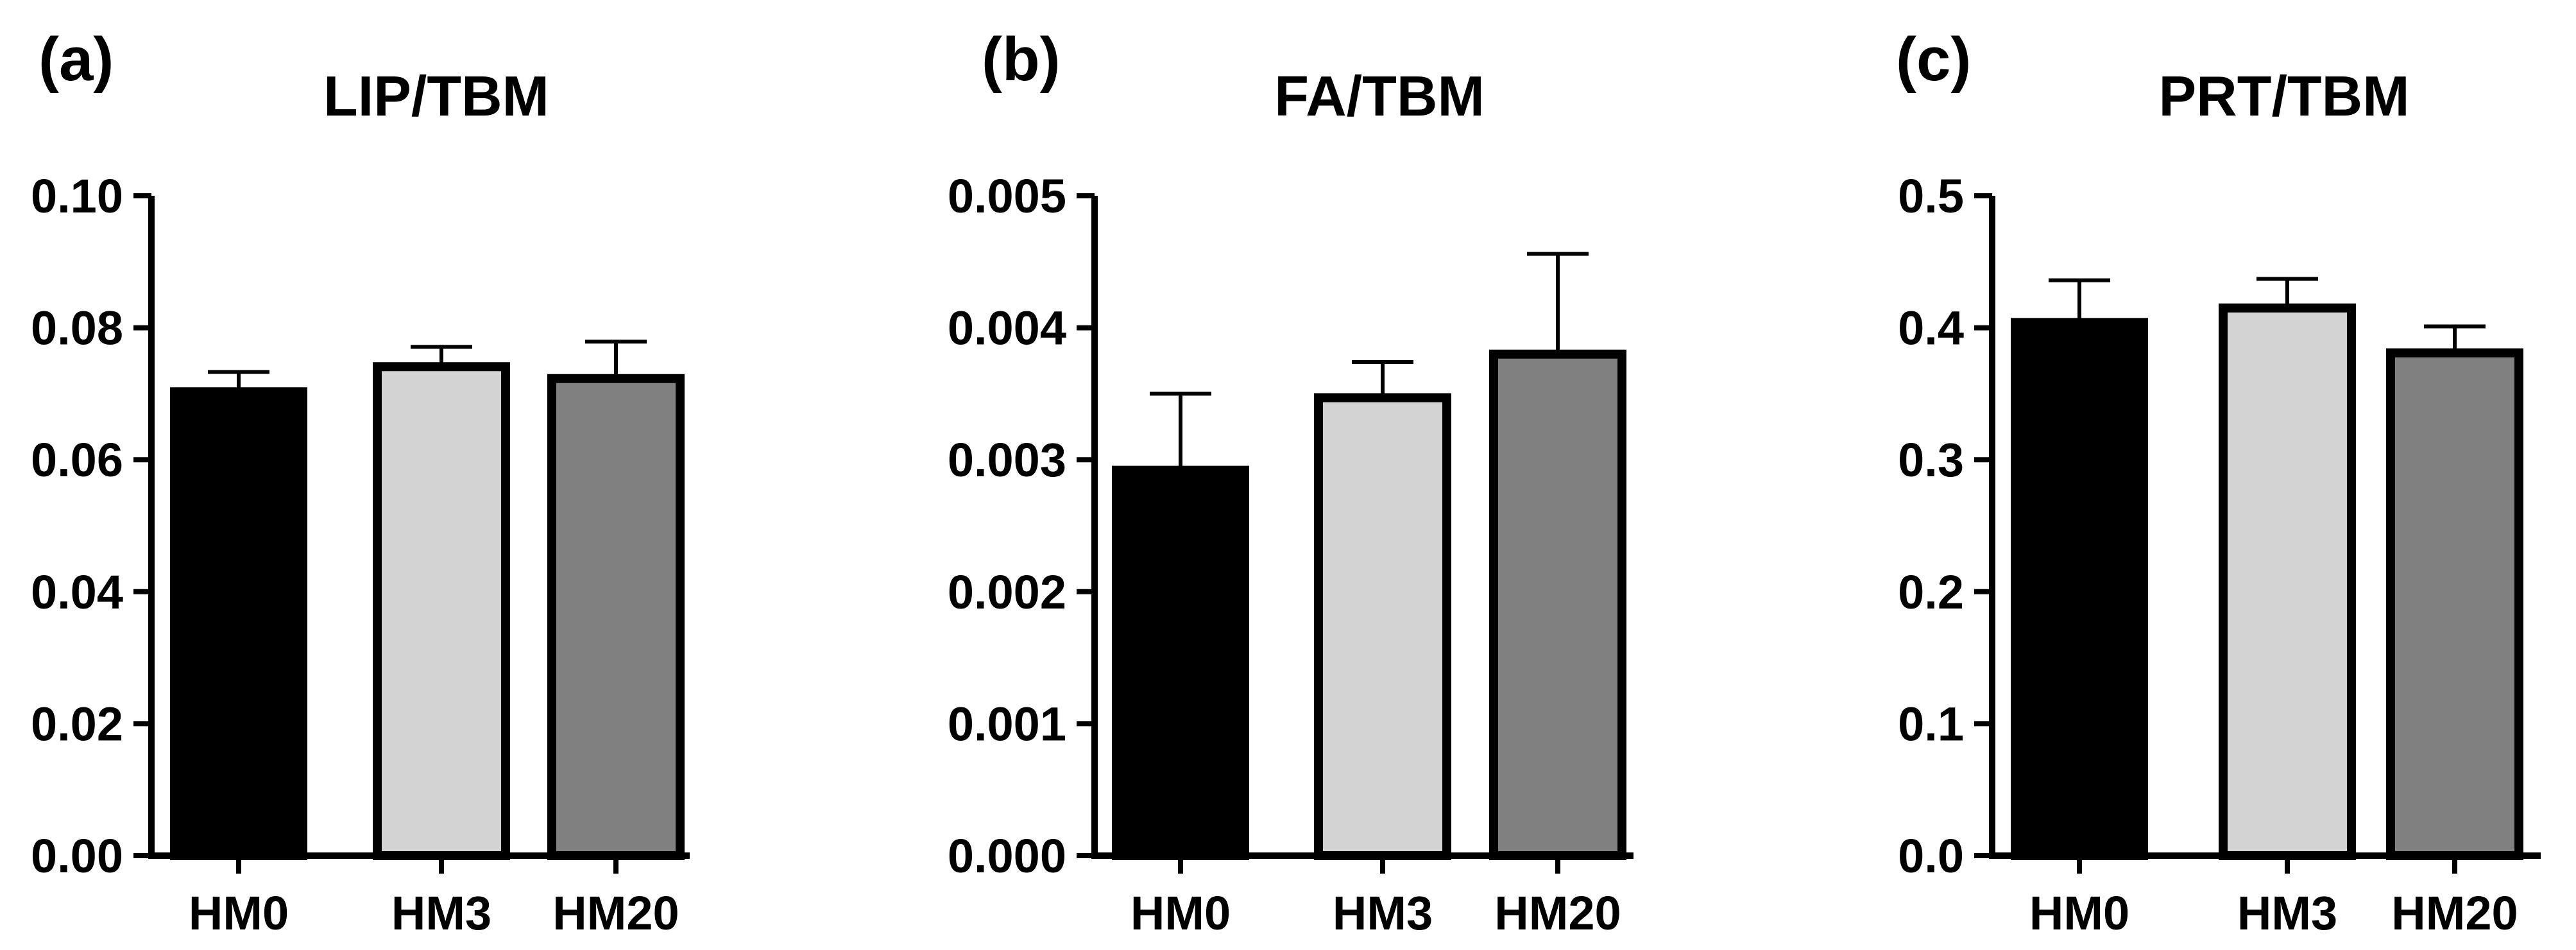  I want to click on y-tick-label: 0.10, so click(77, 196).